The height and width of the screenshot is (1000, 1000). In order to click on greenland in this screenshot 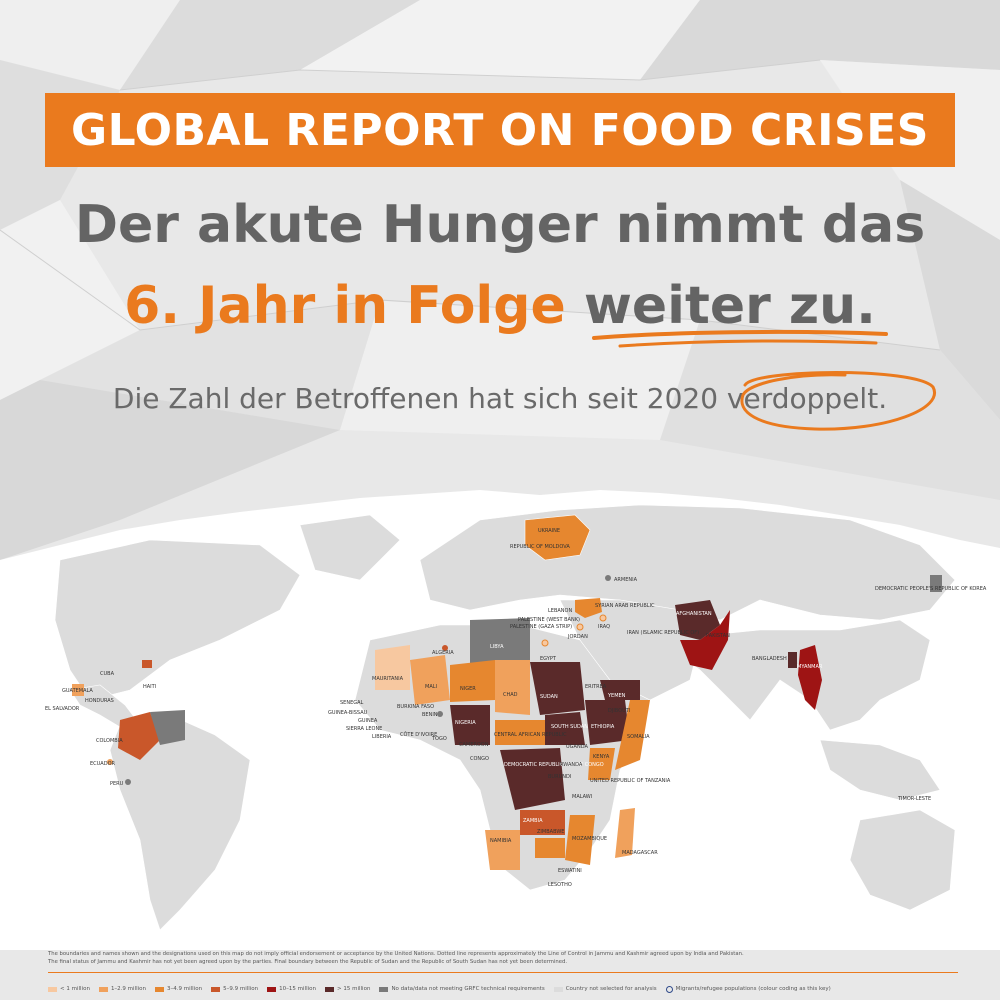, I will do `click(350, 547)`.